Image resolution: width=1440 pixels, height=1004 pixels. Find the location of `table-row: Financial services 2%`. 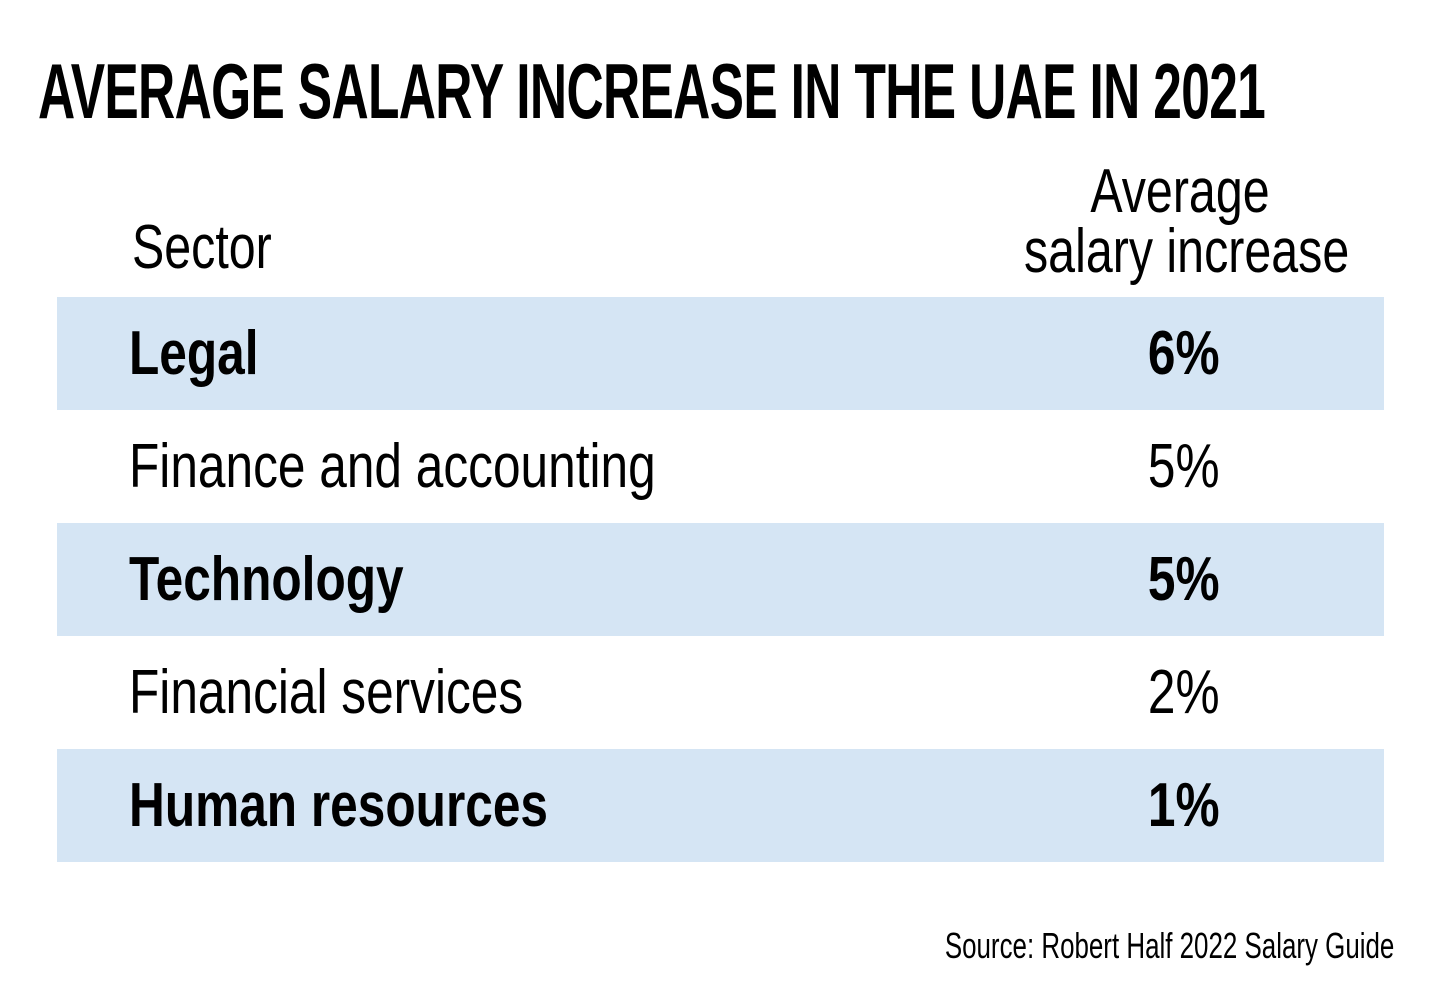

table-row: Financial services 2% is located at coordinates (720, 692).